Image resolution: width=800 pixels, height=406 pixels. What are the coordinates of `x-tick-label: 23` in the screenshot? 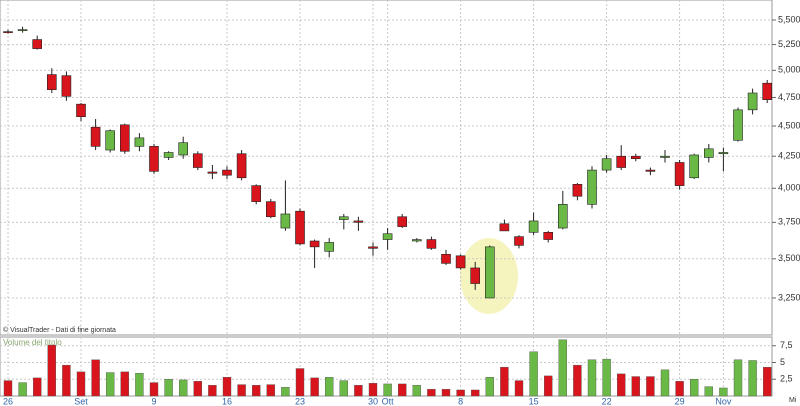 It's located at (300, 401).